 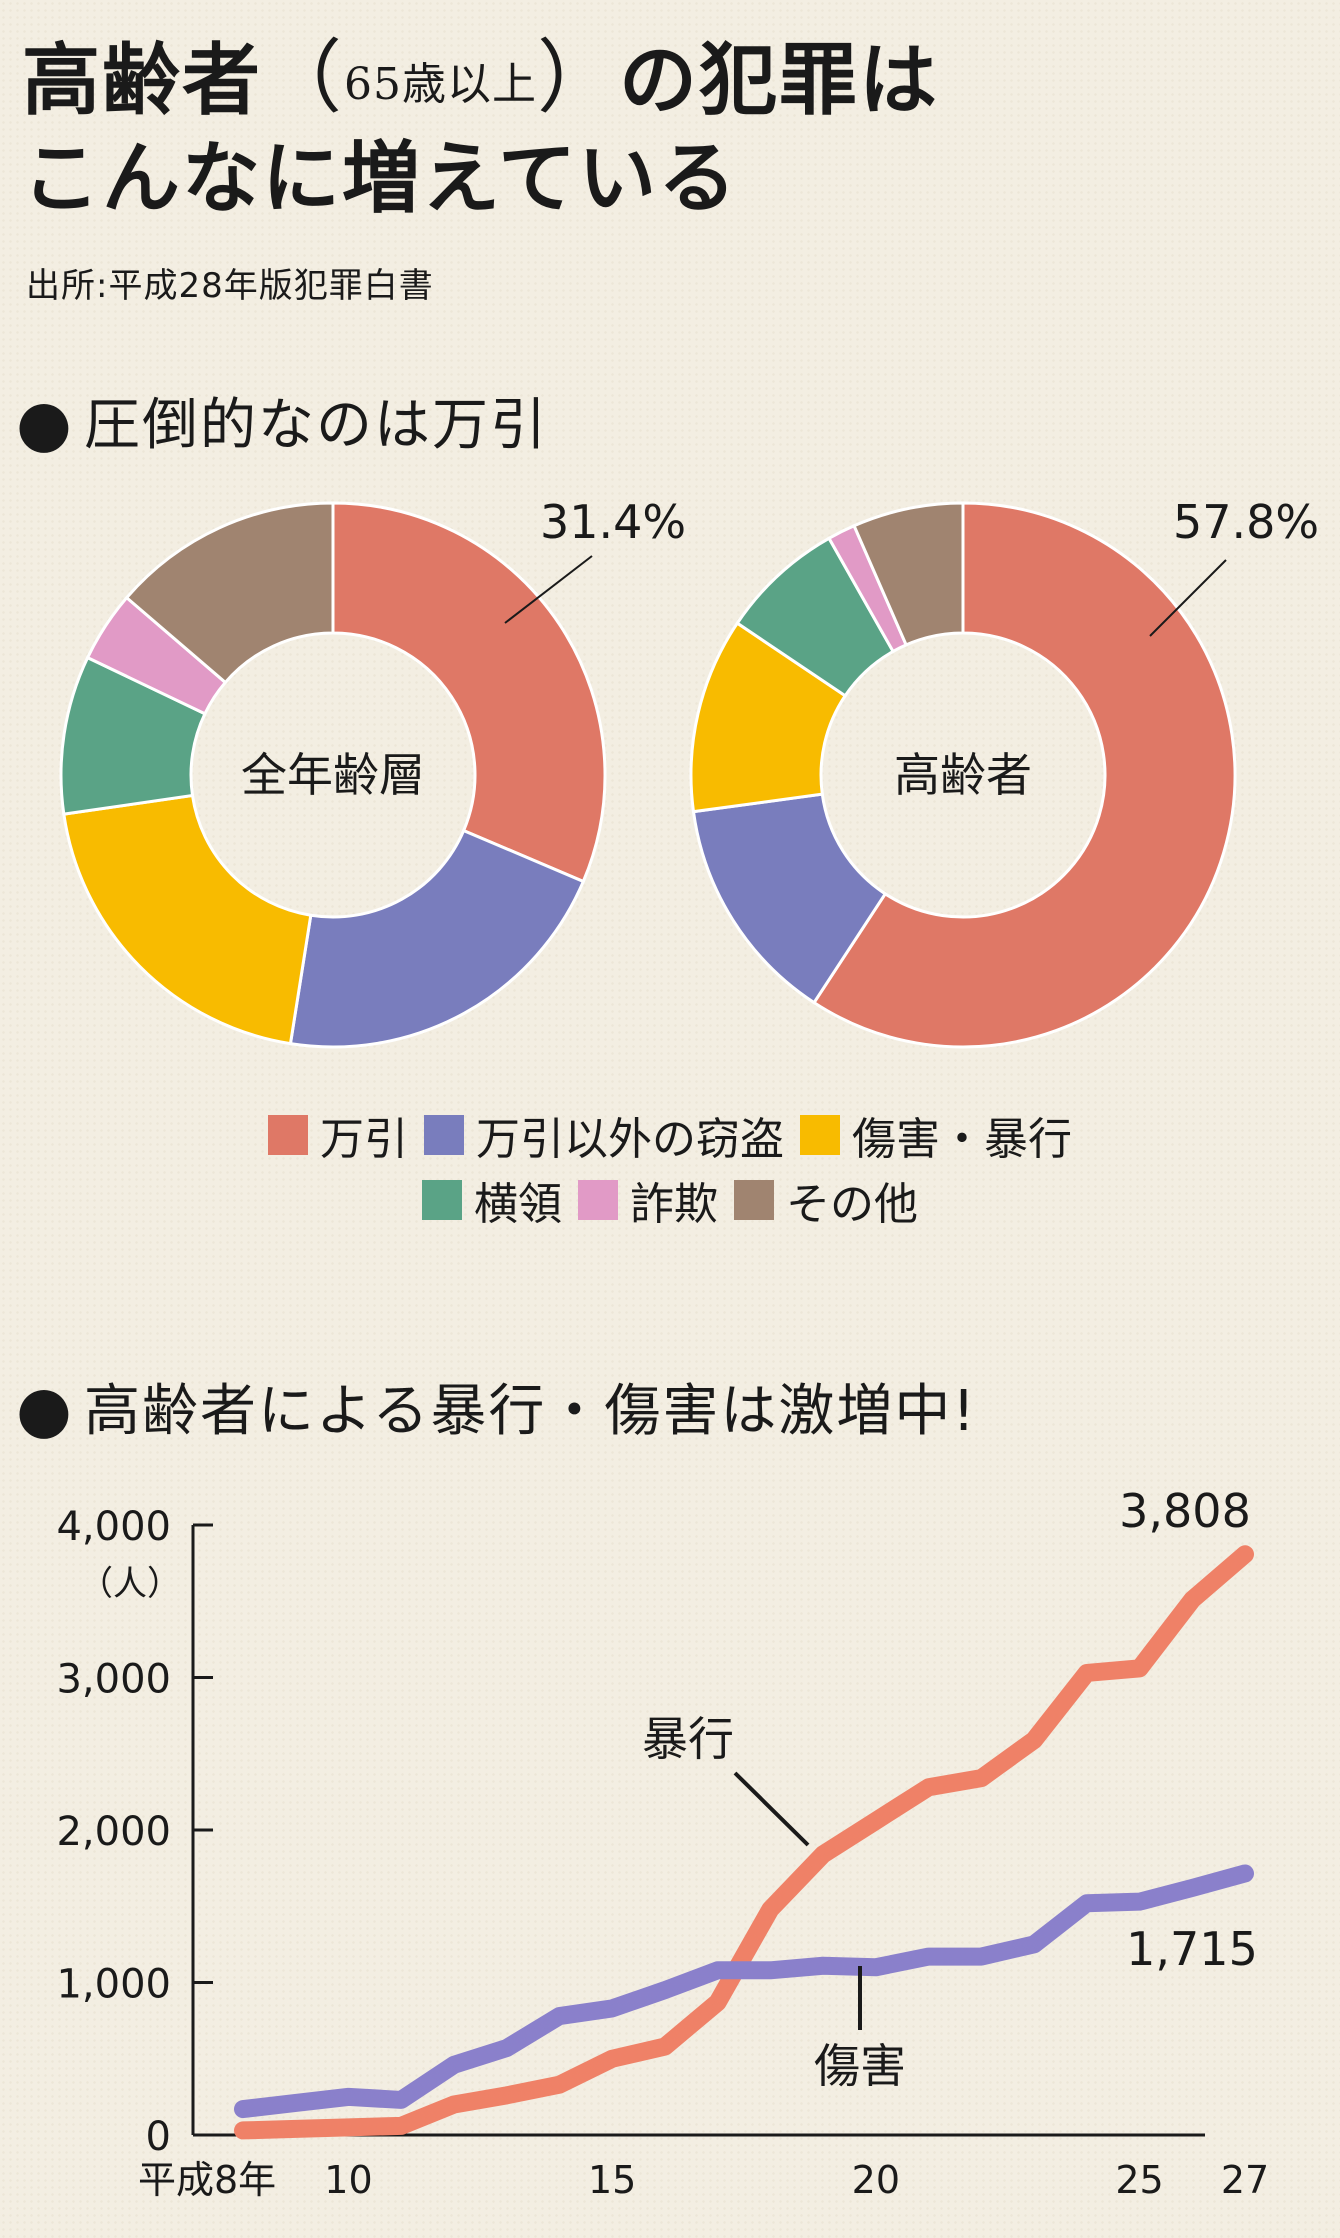 I want to click on legend-item-fraud: 詐欺, so click(x=648, y=1200).